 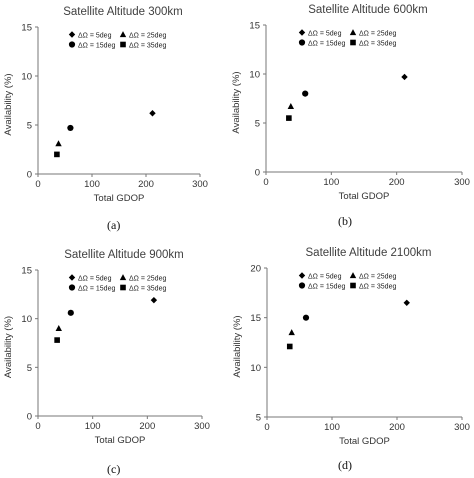 I want to click on caption-a: (a), so click(x=114, y=225).